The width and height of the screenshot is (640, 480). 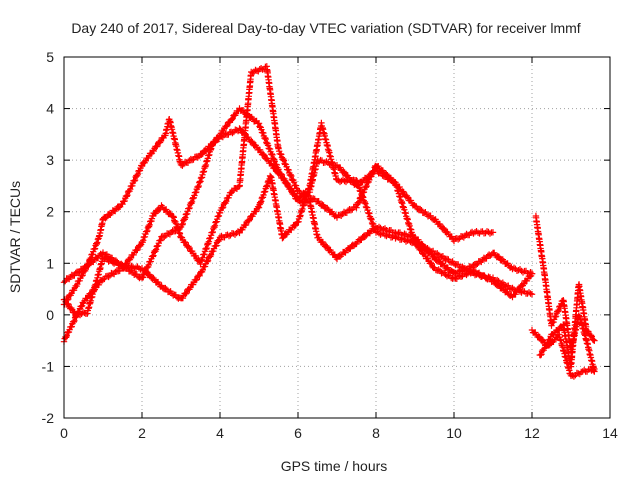 What do you see at coordinates (50, 109) in the screenshot?
I see `y-tick-label: 4` at bounding box center [50, 109].